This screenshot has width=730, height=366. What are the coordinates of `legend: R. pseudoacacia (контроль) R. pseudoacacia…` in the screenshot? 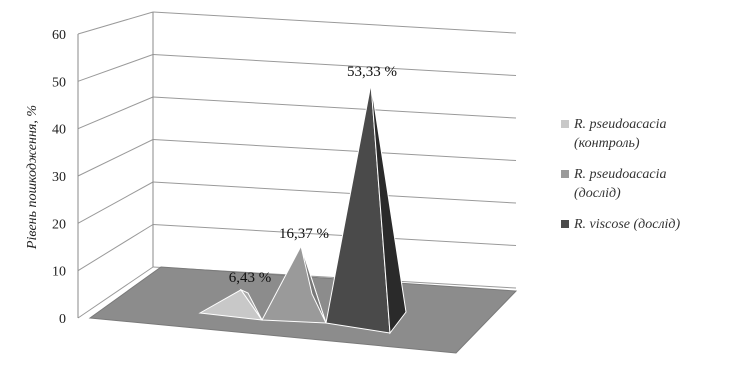 It's located at (621, 174).